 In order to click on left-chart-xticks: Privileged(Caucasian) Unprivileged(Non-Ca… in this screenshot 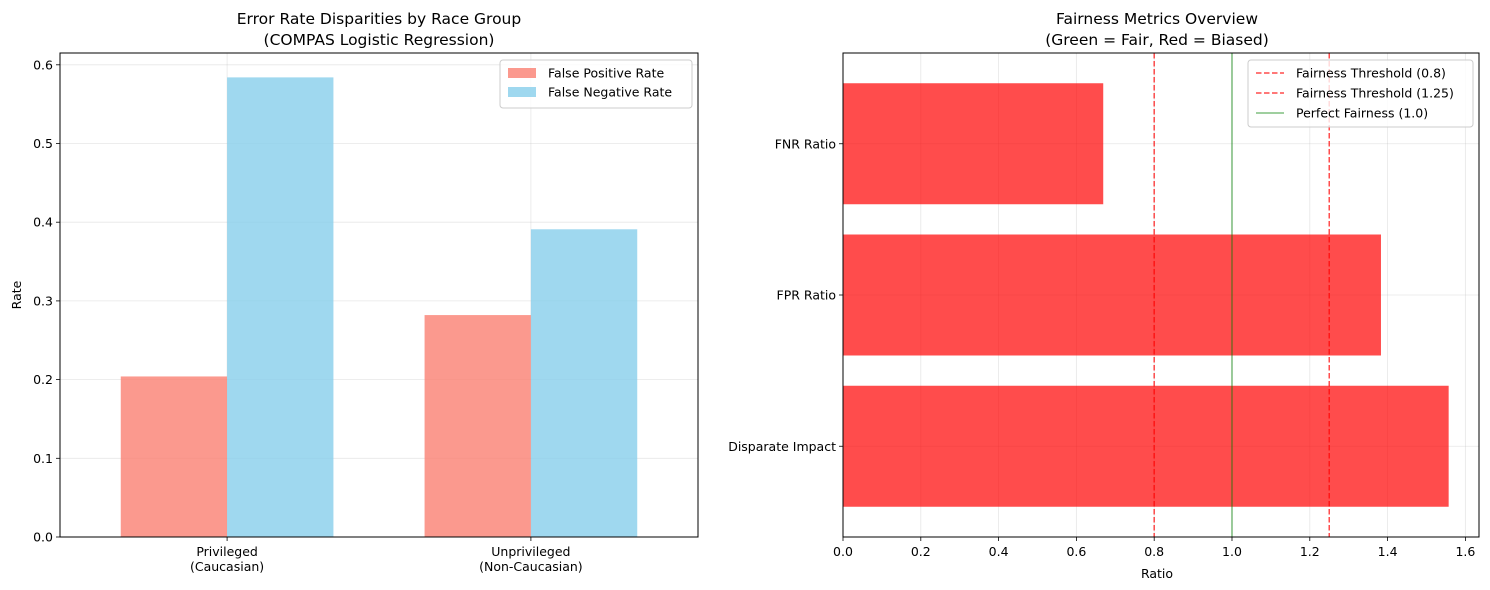, I will do `click(386, 555)`.